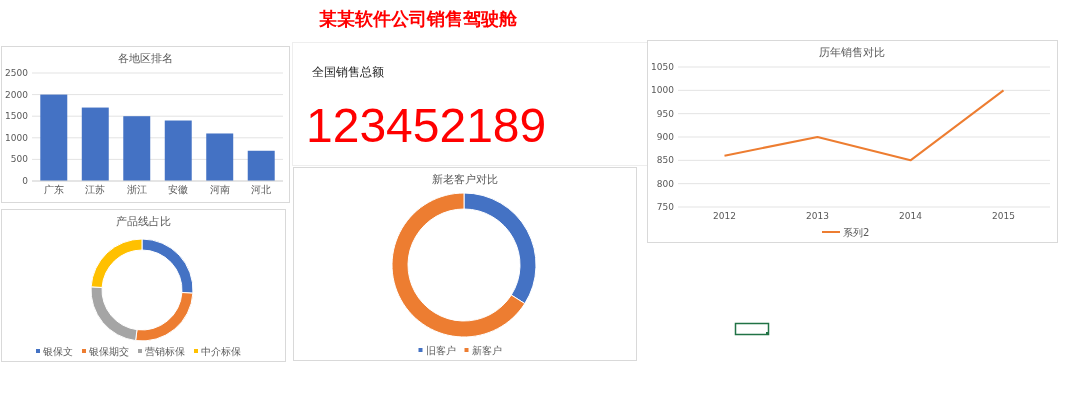 Image resolution: width=1080 pixels, height=397 pixels. I want to click on text: 123452189, so click(426, 125).